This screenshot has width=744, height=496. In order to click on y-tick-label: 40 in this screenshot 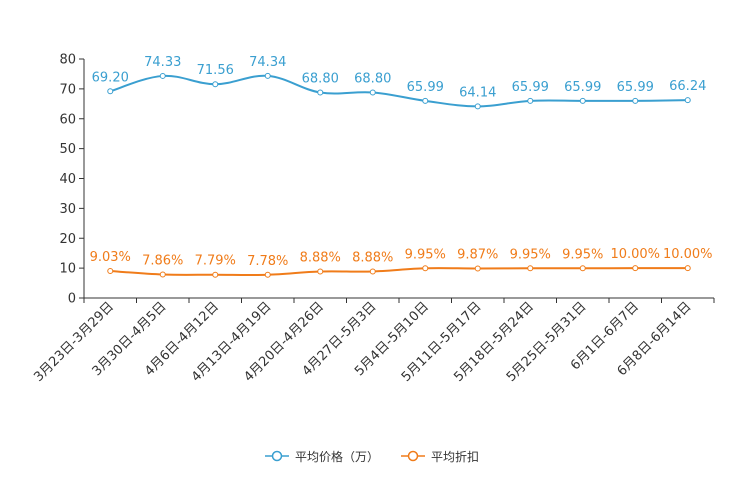, I will do `click(67, 179)`.